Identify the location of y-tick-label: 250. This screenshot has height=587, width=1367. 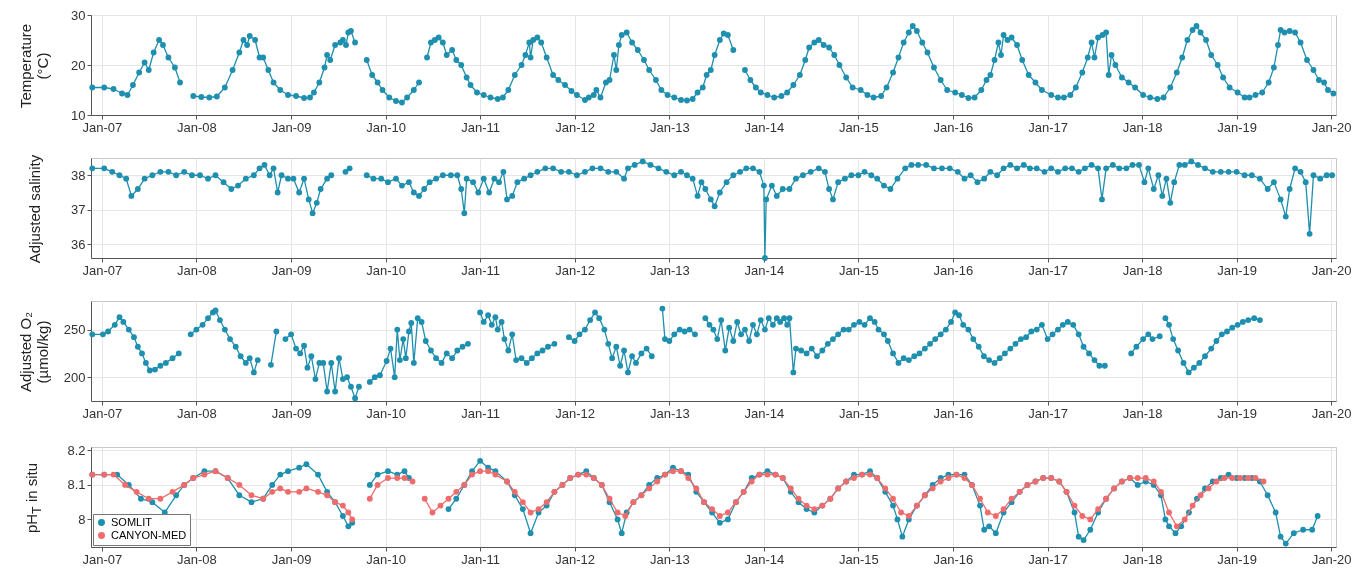
(74, 330).